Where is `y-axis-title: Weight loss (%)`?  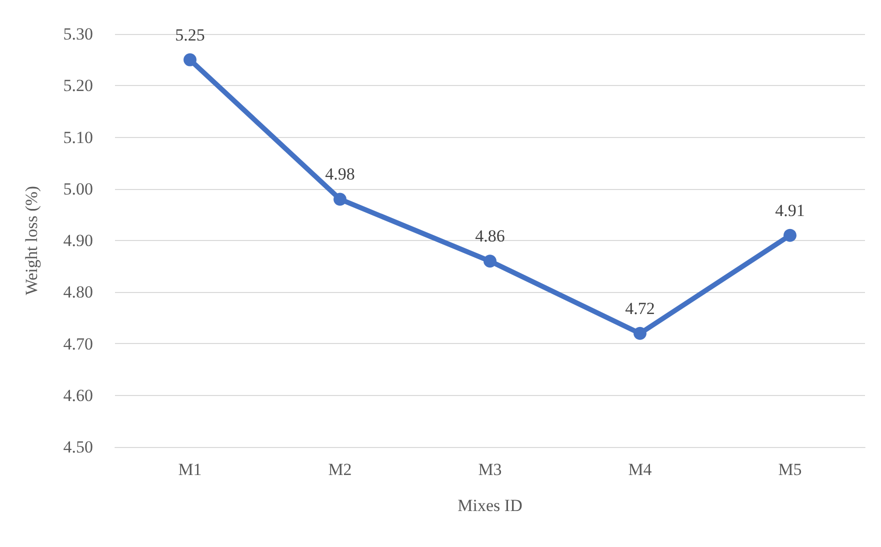
y-axis-title: Weight loss (%) is located at coordinates (31, 241).